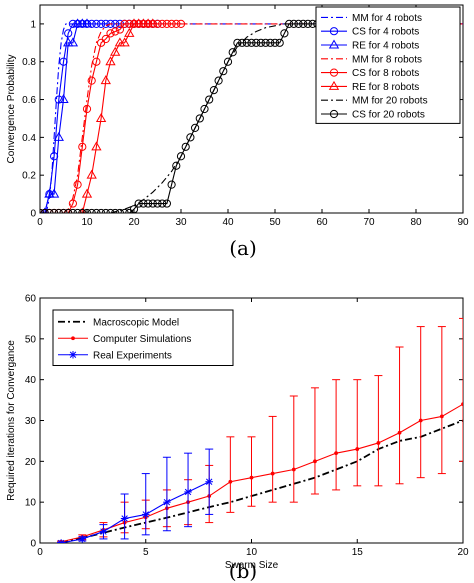 This screenshot has height=583, width=474. Describe the element at coordinates (29, 138) in the screenshot. I see `y-tick-label: 0.4` at that location.